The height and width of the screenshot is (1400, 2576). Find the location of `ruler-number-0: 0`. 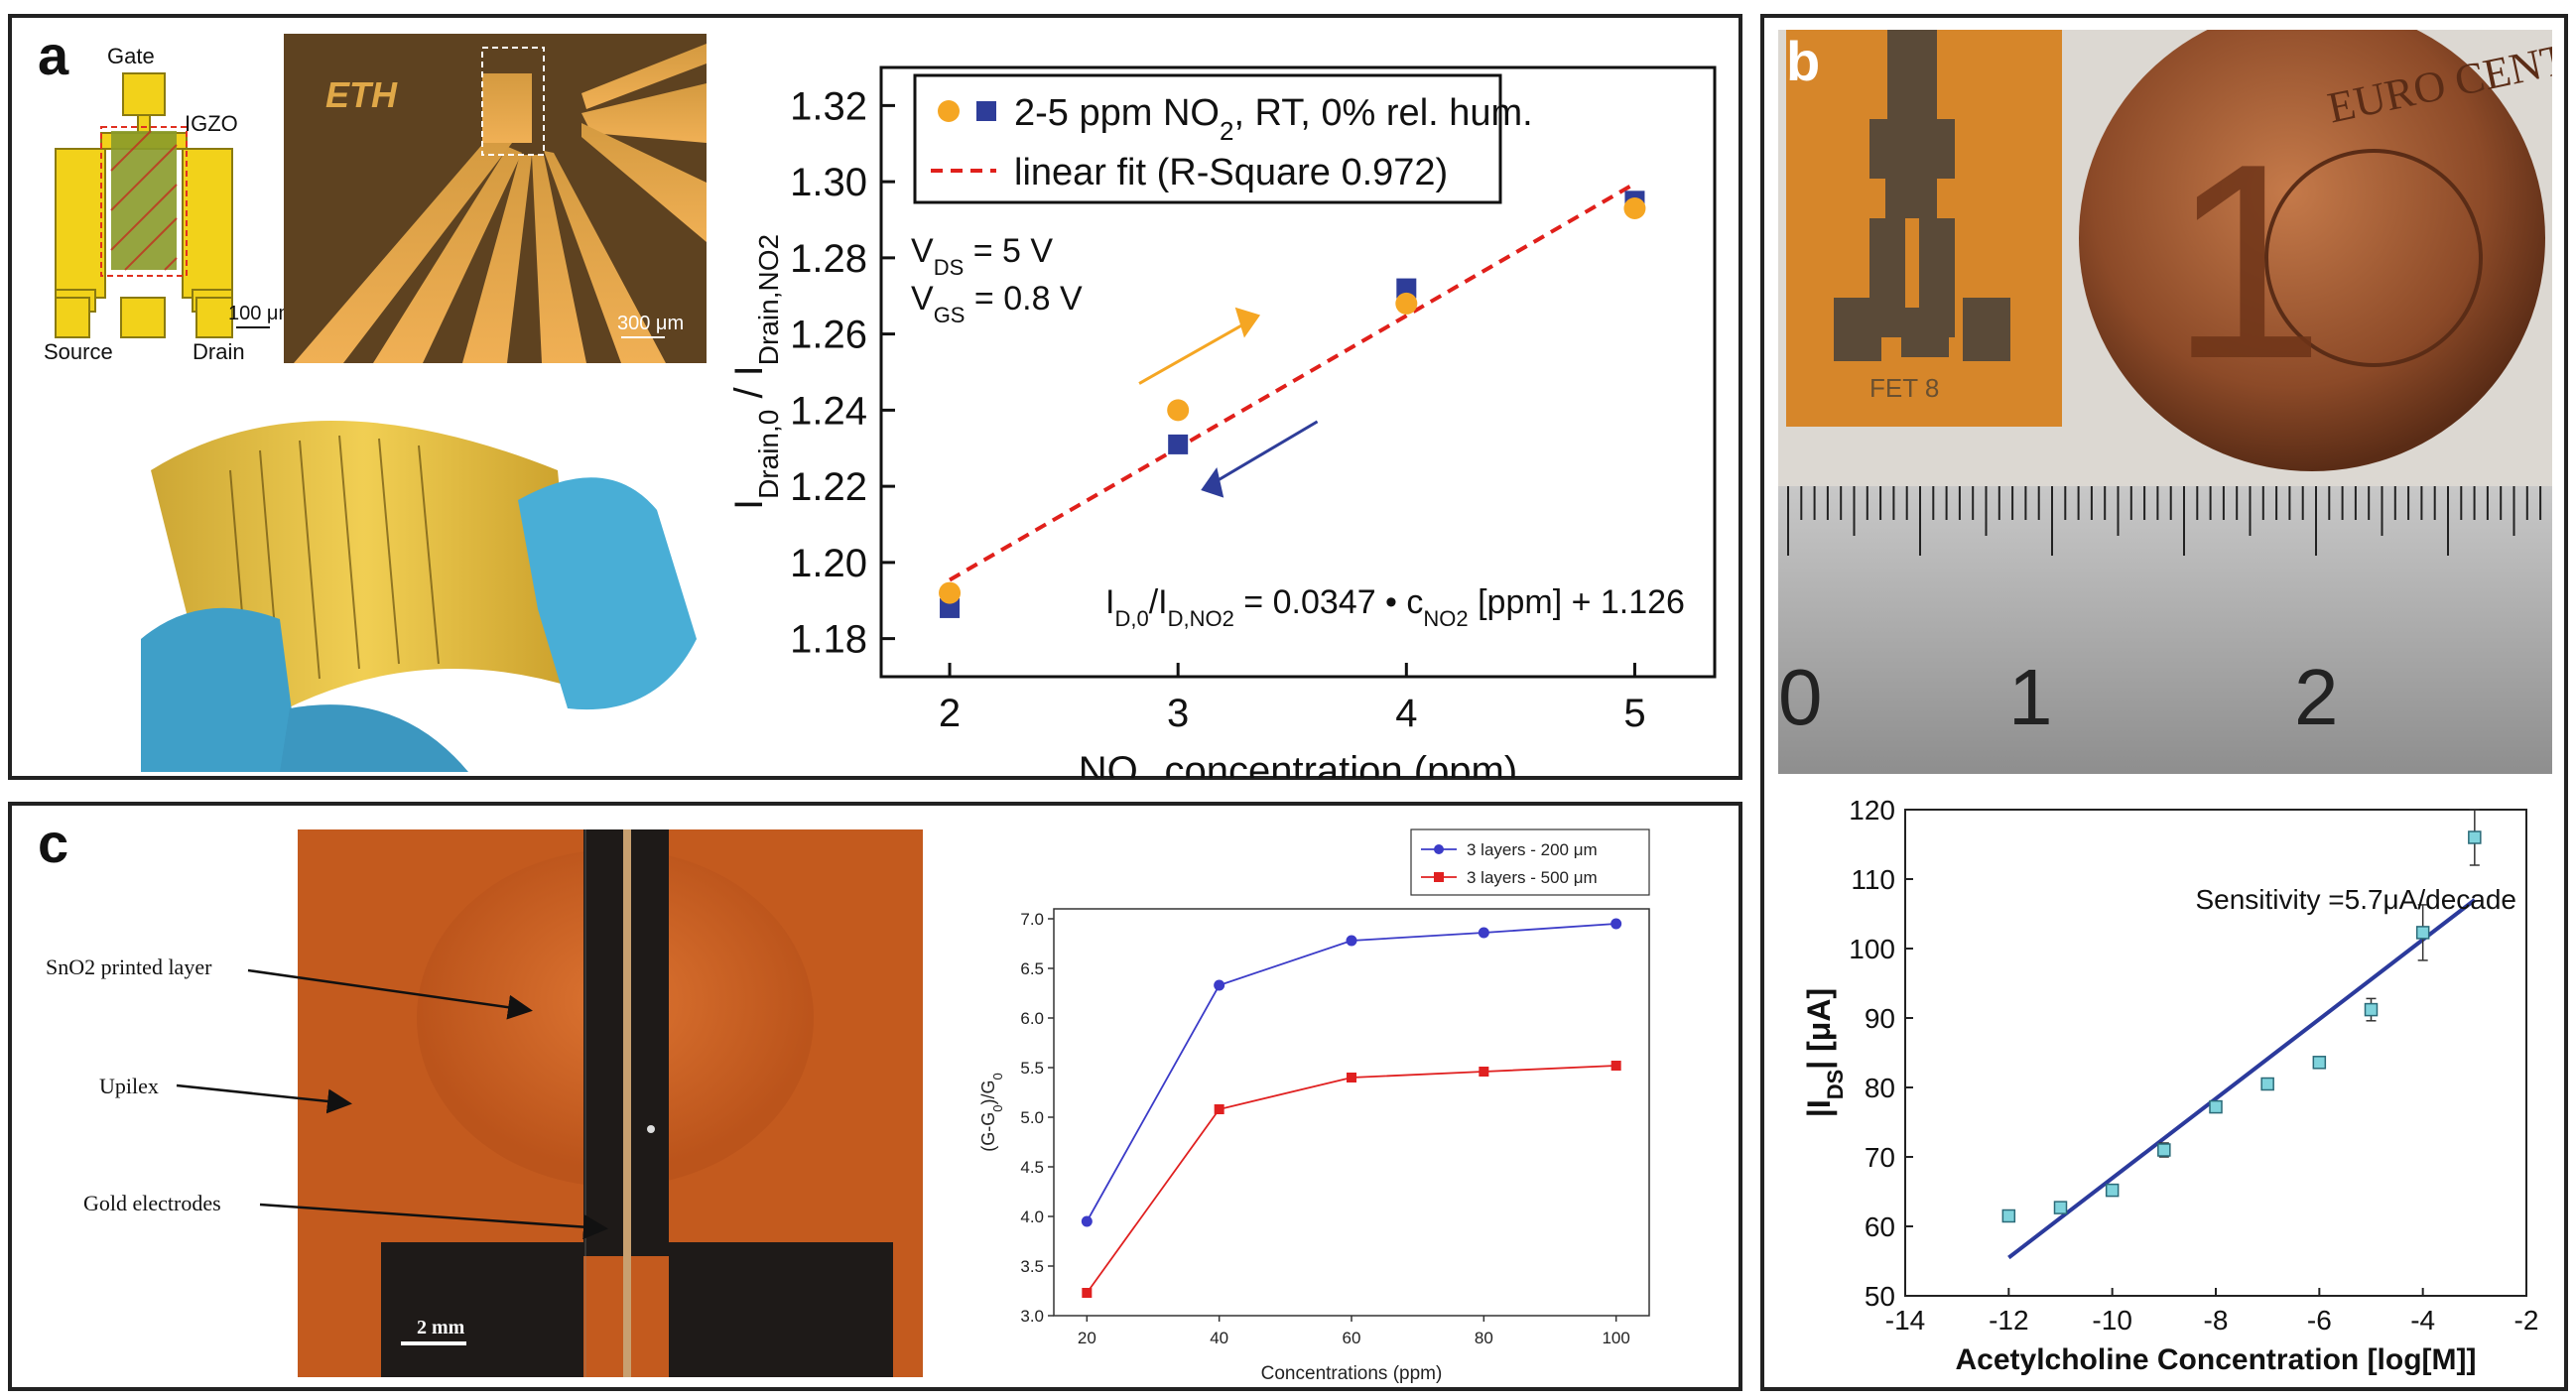

ruler-number-0: 0 is located at coordinates (1801, 697).